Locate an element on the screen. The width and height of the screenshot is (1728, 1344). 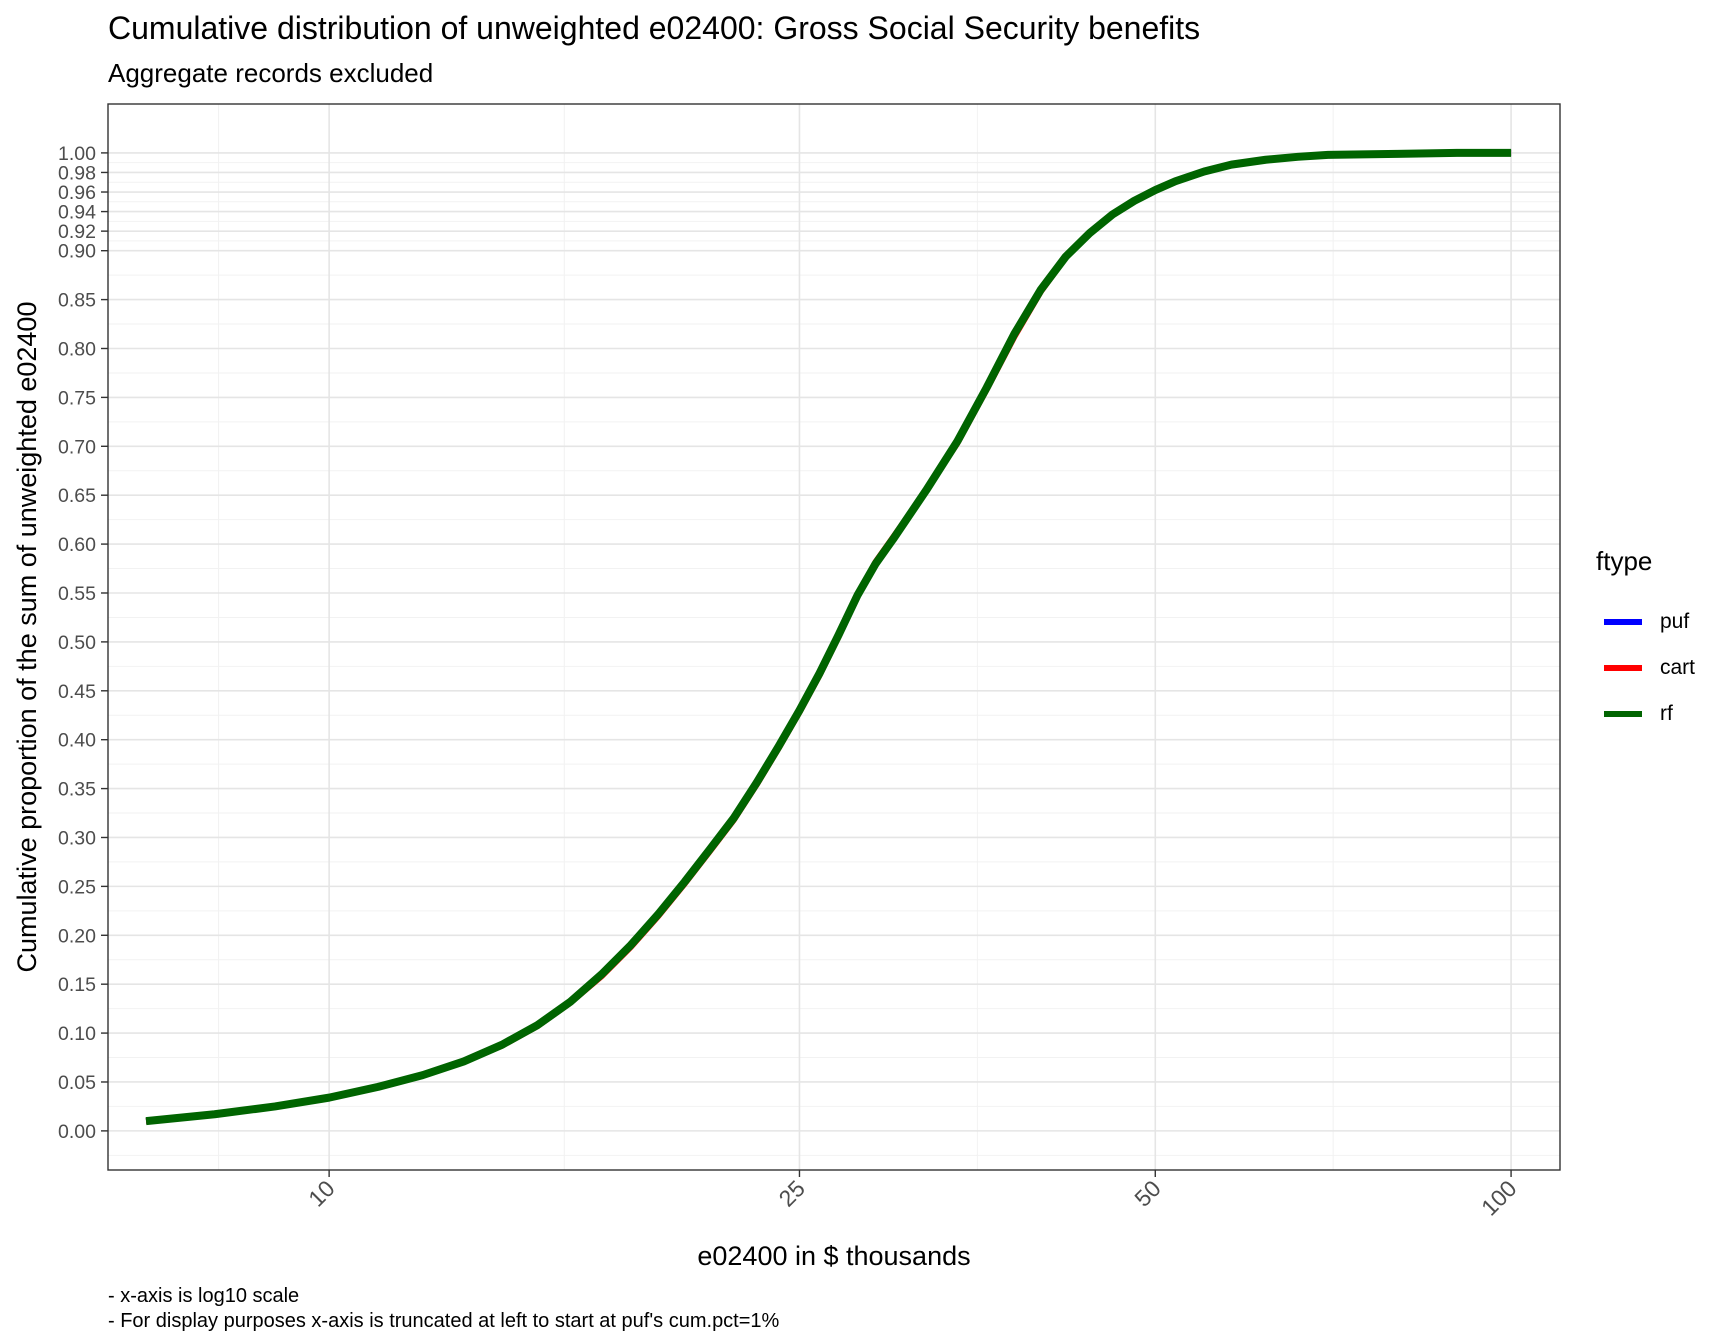
y-tick-label: 0.55 is located at coordinates (77, 594).